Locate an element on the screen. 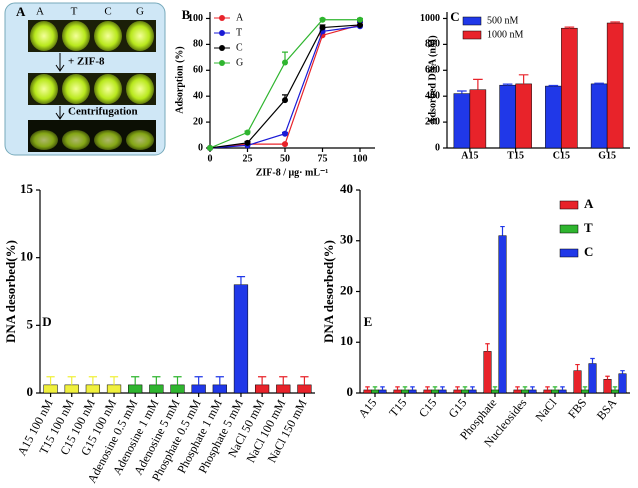  x-tick-label: 50 is located at coordinates (285, 158).